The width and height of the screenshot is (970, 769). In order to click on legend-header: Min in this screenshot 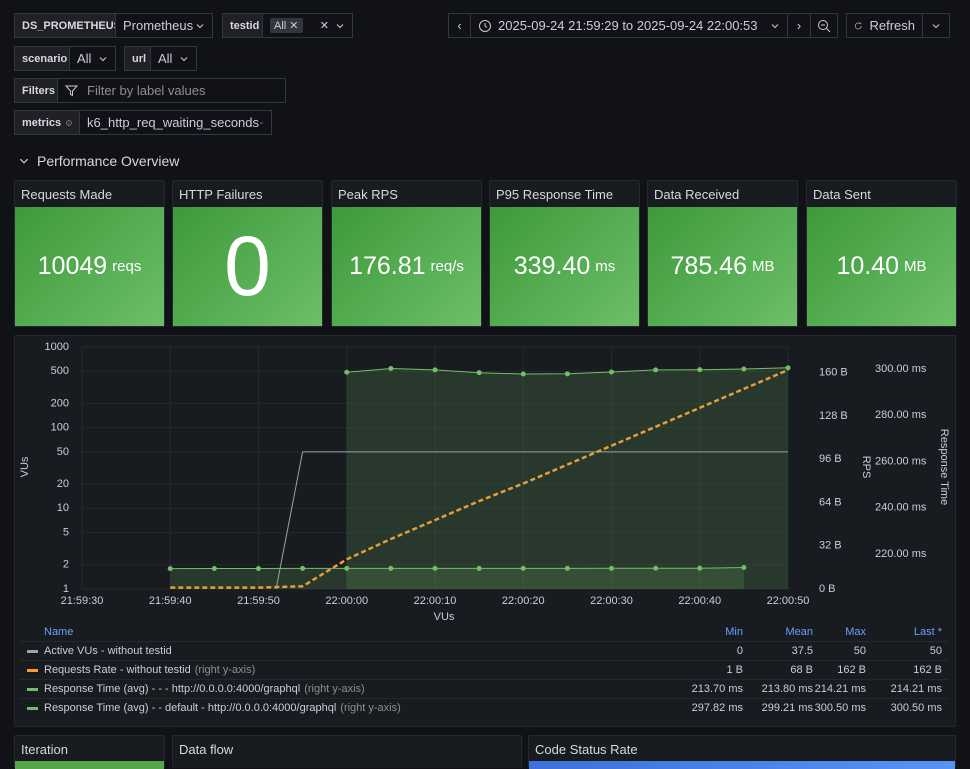, I will do `click(734, 632)`.